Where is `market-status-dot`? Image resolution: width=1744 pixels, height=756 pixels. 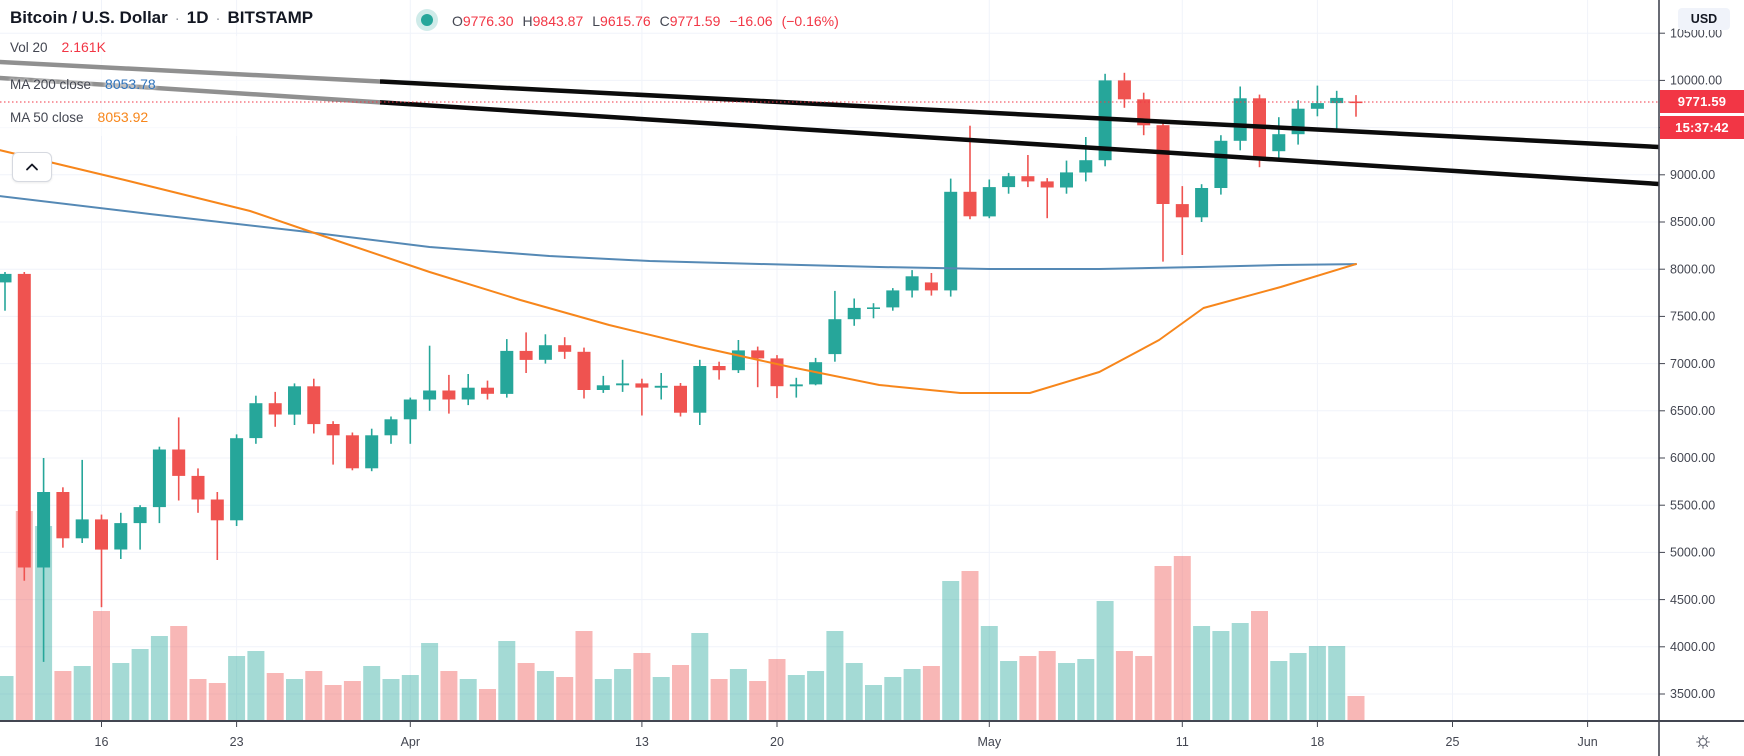 market-status-dot is located at coordinates (427, 20).